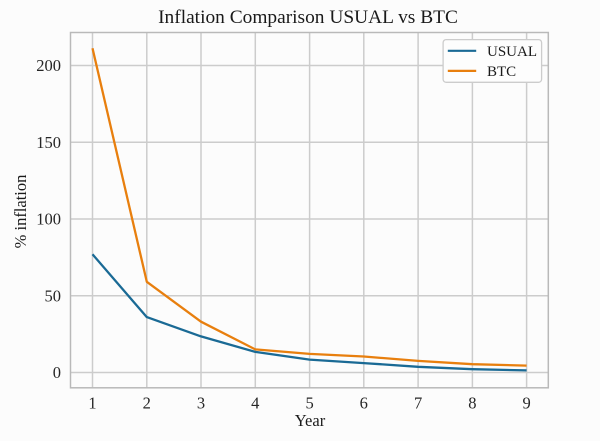 The width and height of the screenshot is (600, 441). What do you see at coordinates (309, 403) in the screenshot?
I see `svg-text: 5` at bounding box center [309, 403].